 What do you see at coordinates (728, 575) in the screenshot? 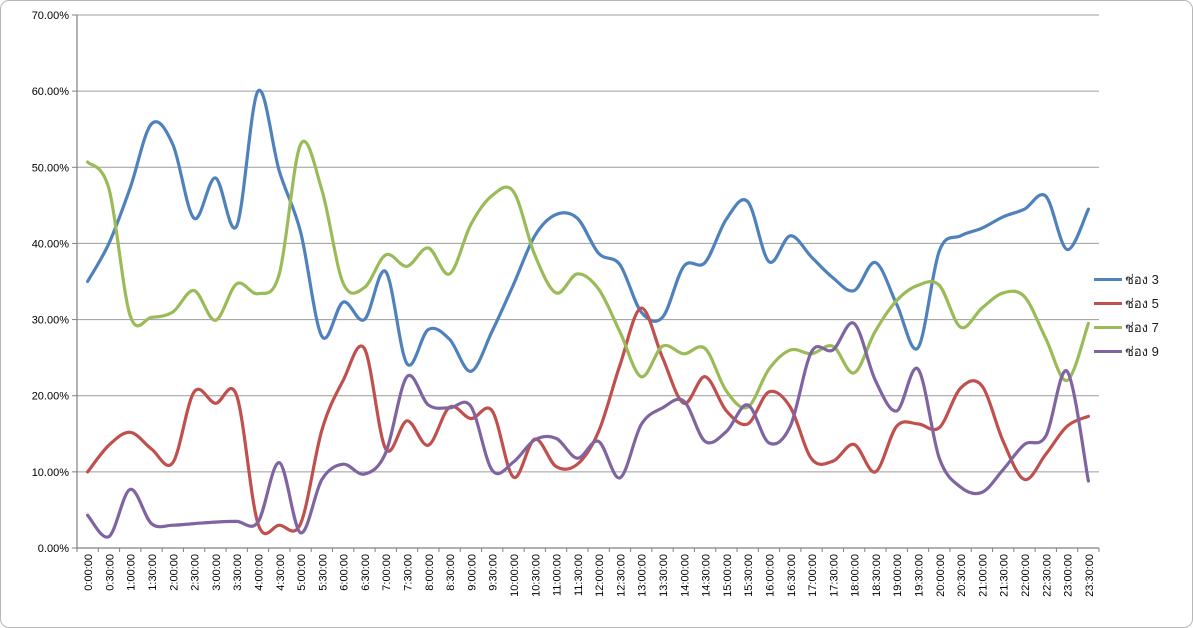
I see `x-axis-label: 15:00:00` at bounding box center [728, 575].